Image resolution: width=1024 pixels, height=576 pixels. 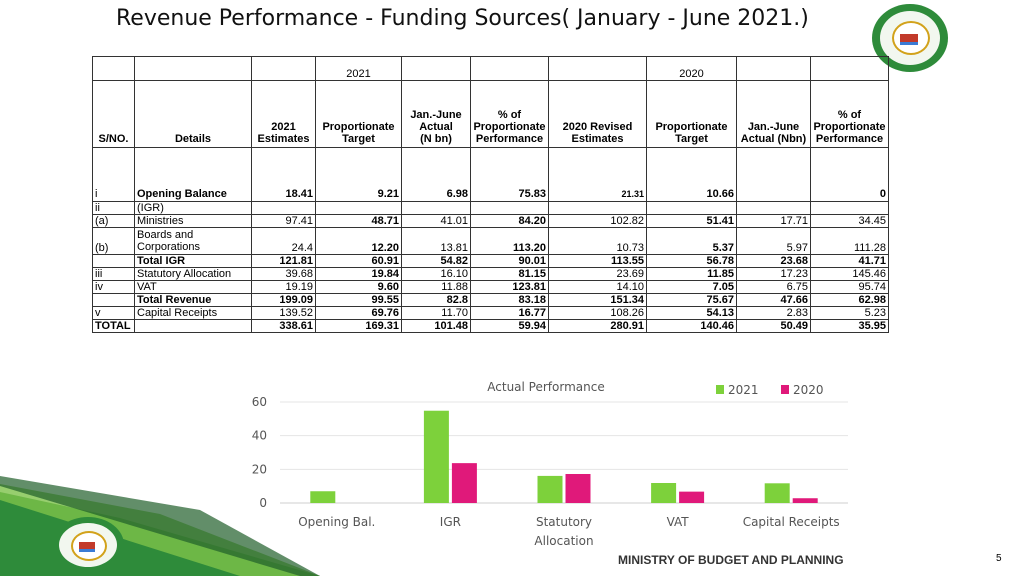 What do you see at coordinates (358, 174) in the screenshot?
I see `table-cell: 9.21` at bounding box center [358, 174].